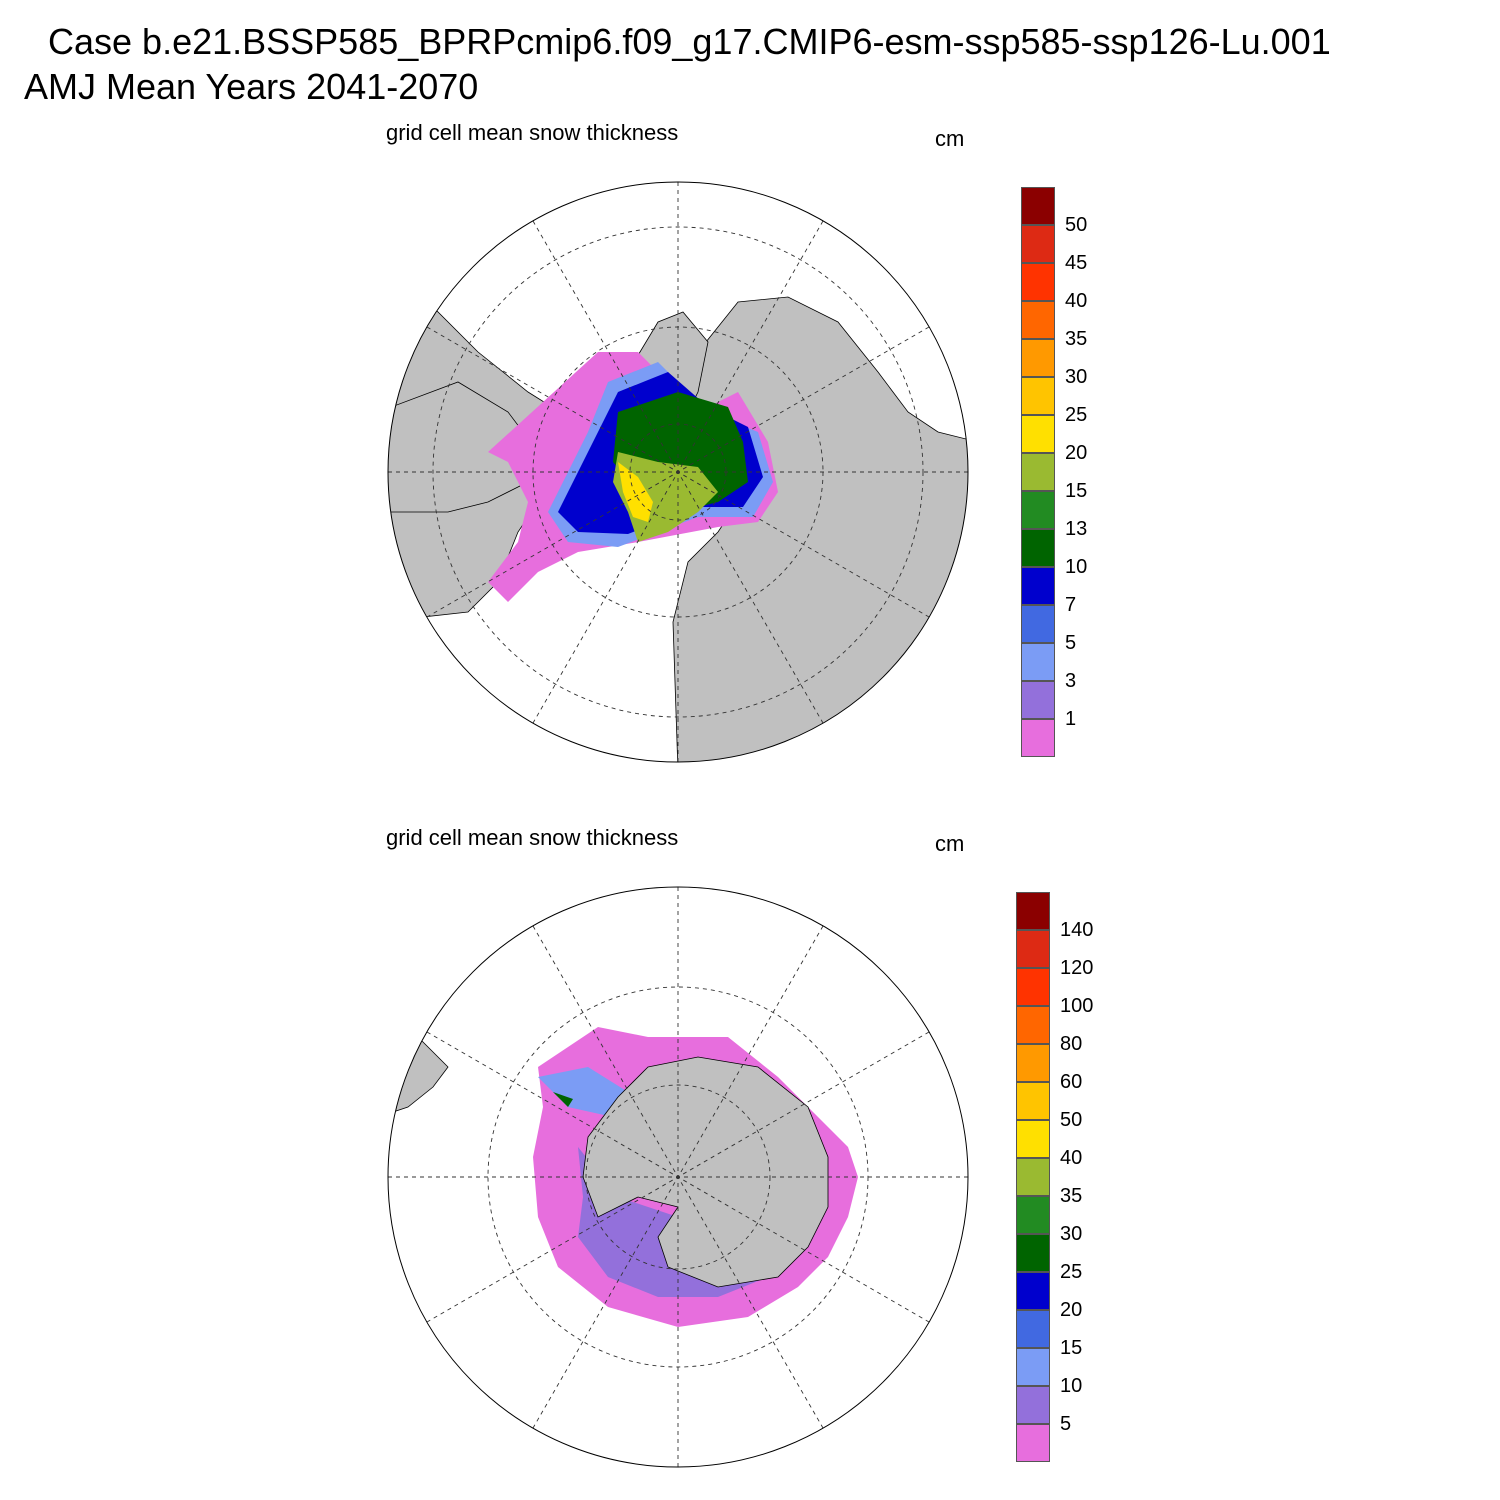 The image size is (1500, 1500). What do you see at coordinates (1071, 605) in the screenshot?
I see `arctic-colorbar-tick-label: 7` at bounding box center [1071, 605].